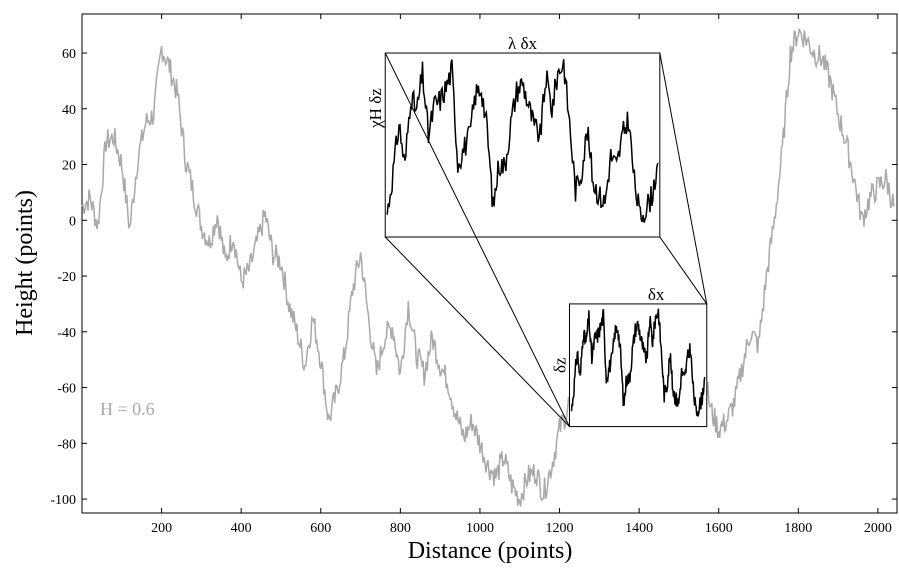  I want to click on x-tick-label: 800, so click(400, 528).